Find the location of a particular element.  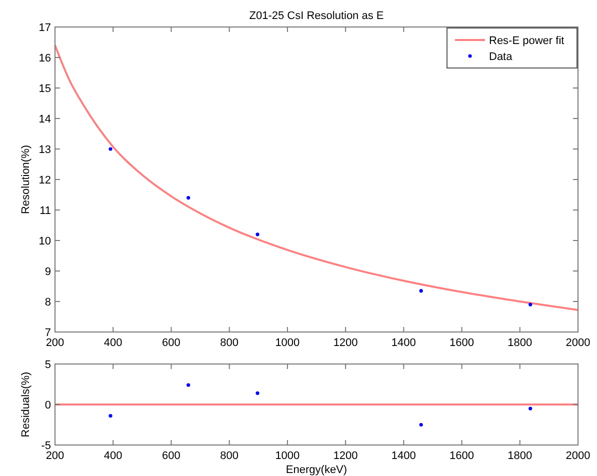

y-tick-label: 7 is located at coordinates (47, 333).